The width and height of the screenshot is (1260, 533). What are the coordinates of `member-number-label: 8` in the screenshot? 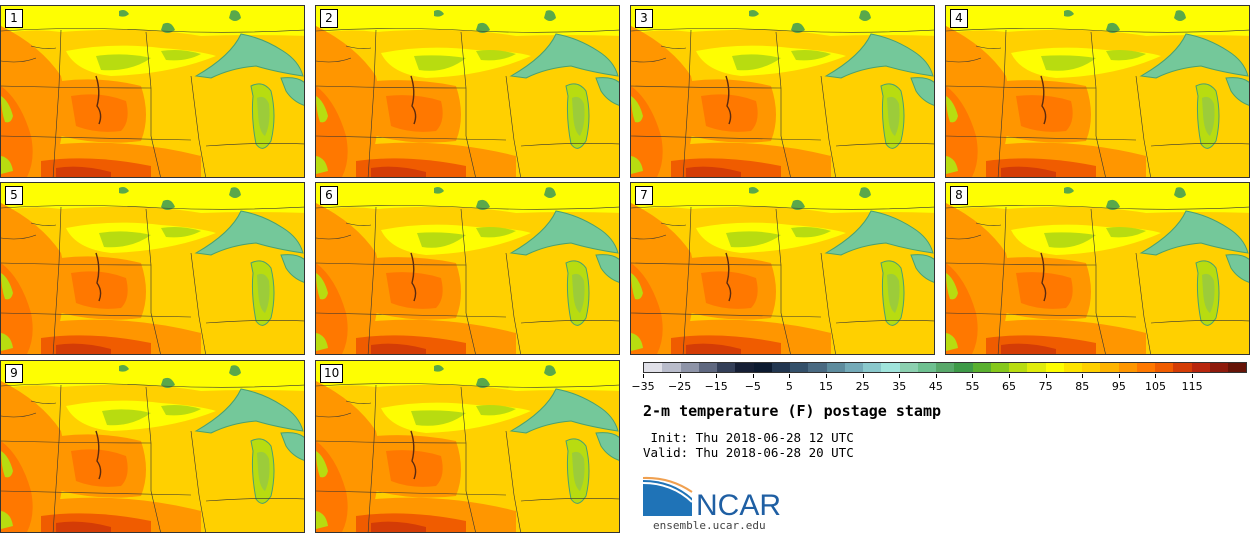 It's located at (959, 195).